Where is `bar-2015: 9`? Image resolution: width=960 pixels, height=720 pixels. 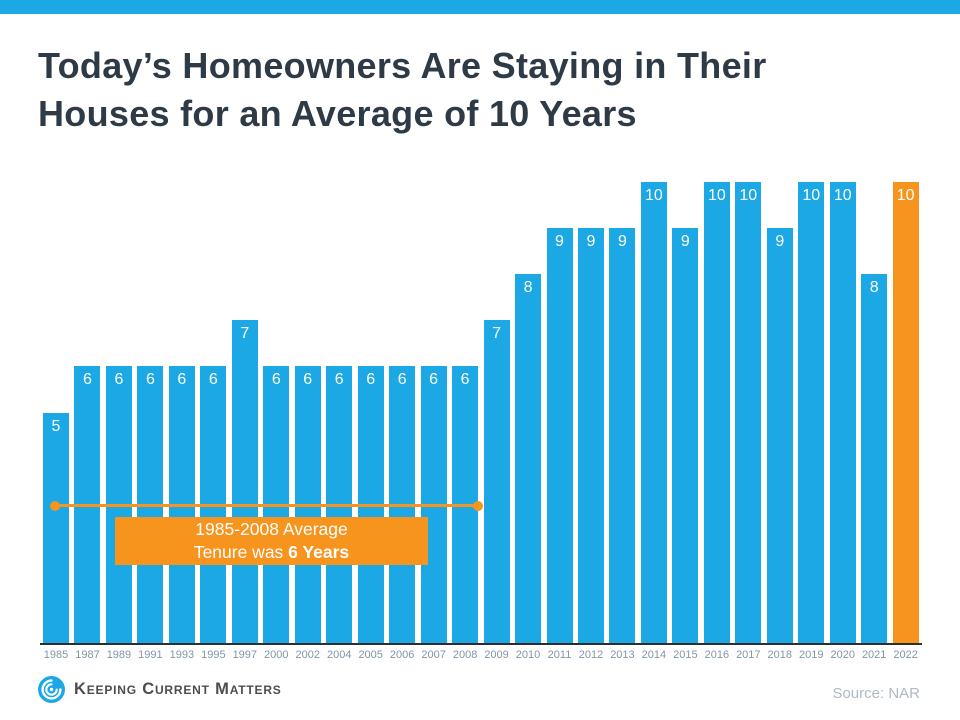 bar-2015: 9 is located at coordinates (685, 435).